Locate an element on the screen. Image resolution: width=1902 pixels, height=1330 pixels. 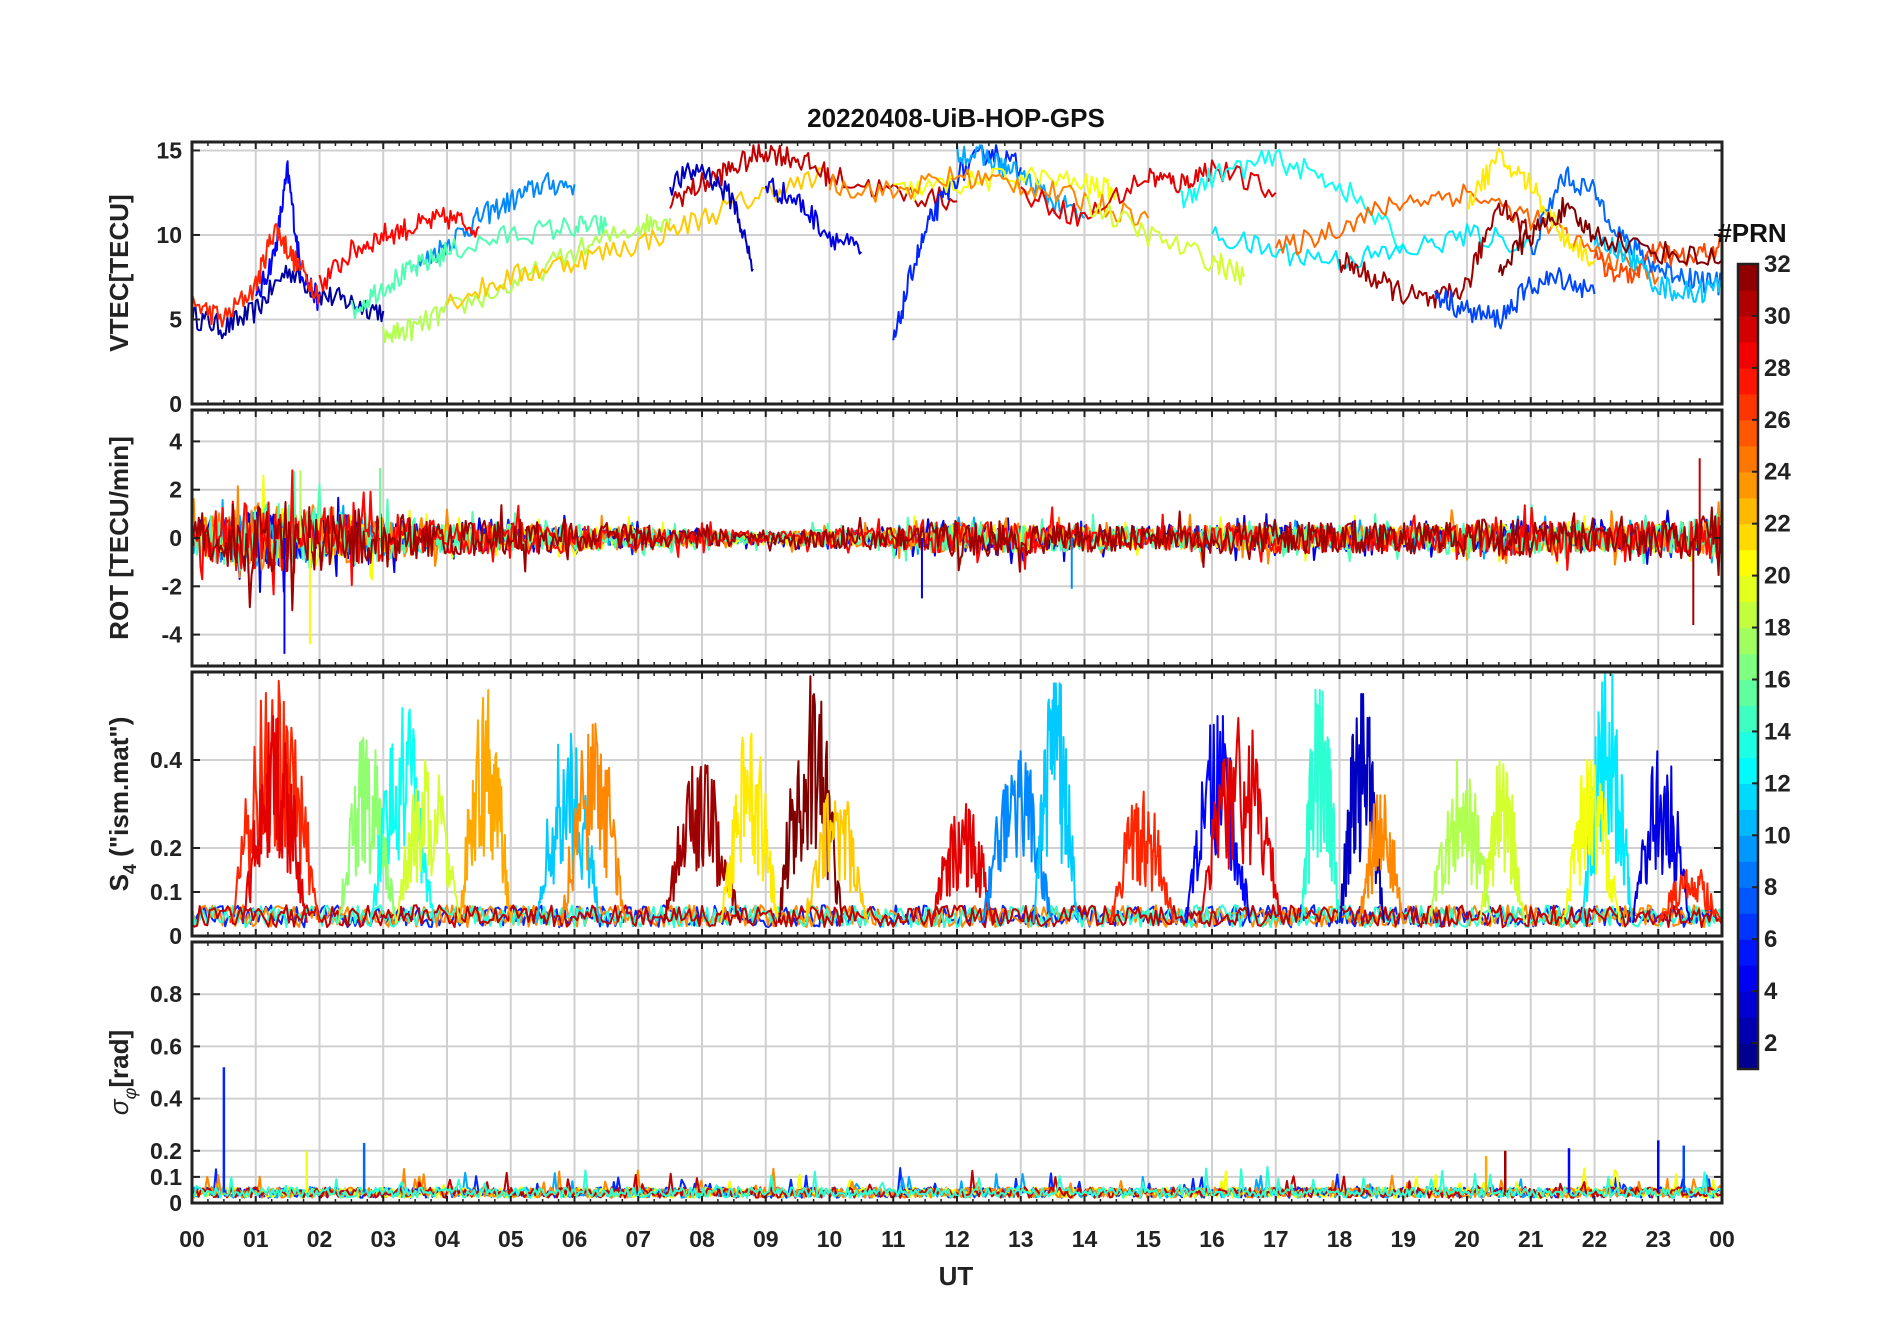
x-tick-label: 11 is located at coordinates (893, 1239).